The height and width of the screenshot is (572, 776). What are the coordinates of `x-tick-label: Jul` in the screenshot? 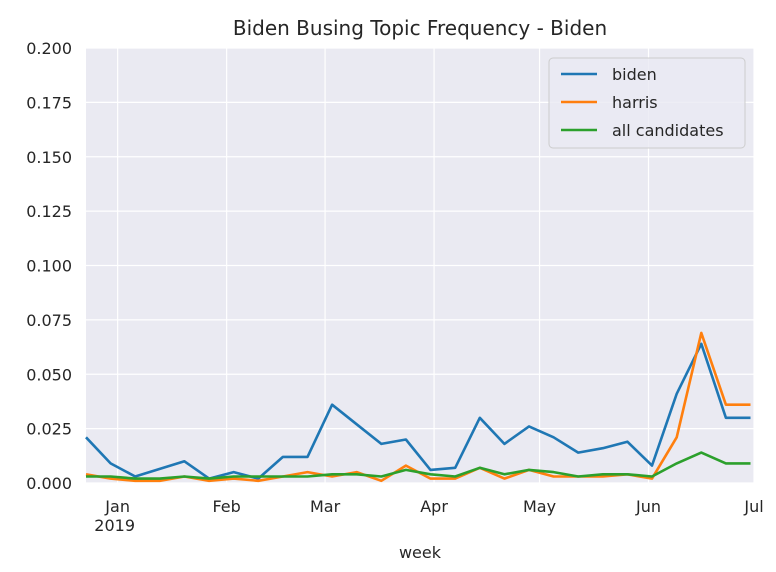 It's located at (753, 506).